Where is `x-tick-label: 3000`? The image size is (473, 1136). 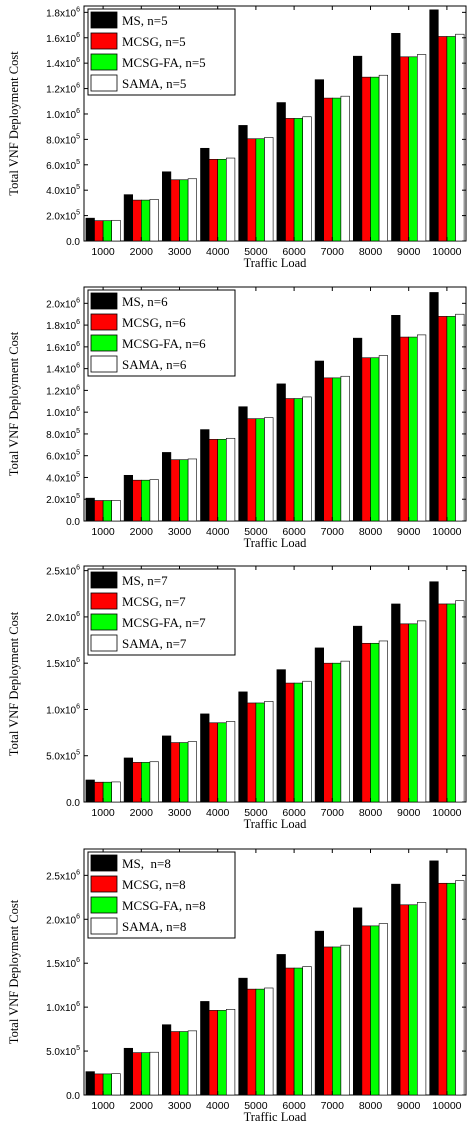 x-tick-label: 3000 is located at coordinates (180, 1106).